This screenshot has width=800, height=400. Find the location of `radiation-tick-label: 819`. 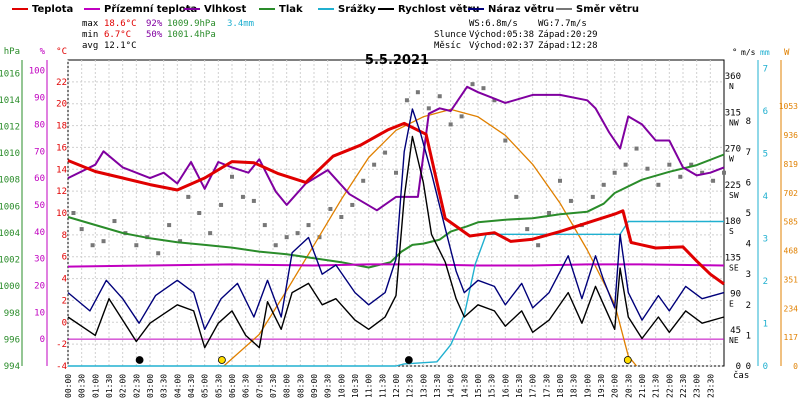

radiation-tick-label: 819 is located at coordinates (791, 164).